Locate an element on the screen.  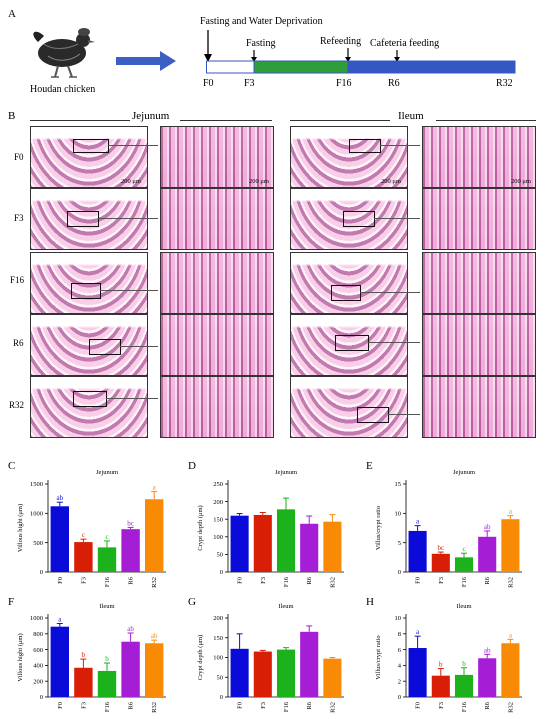
jejunum-header-line-right is located at coordinates (226, 120).